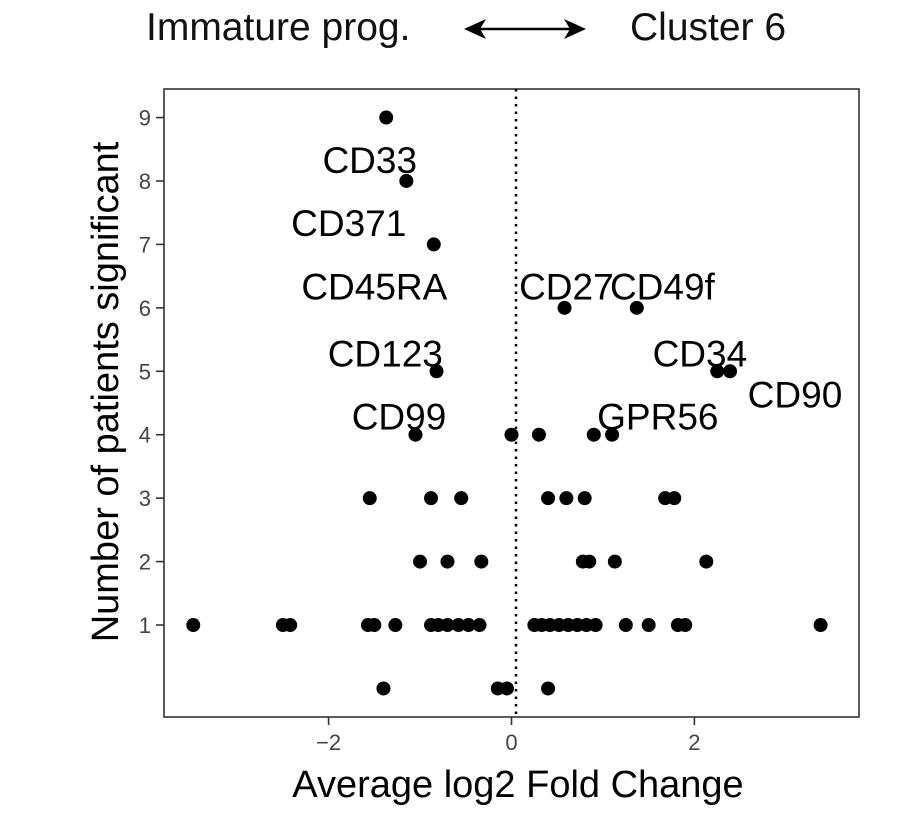 Image resolution: width=917 pixels, height=829 pixels. I want to click on y-axis-label: Number of patients significant, so click(106, 391).